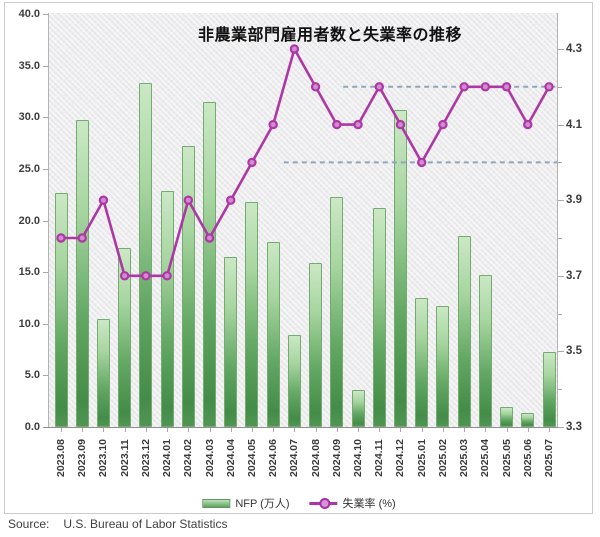  Describe the element at coordinates (146, 255) in the screenshot. I see `bar-2023.12` at that location.